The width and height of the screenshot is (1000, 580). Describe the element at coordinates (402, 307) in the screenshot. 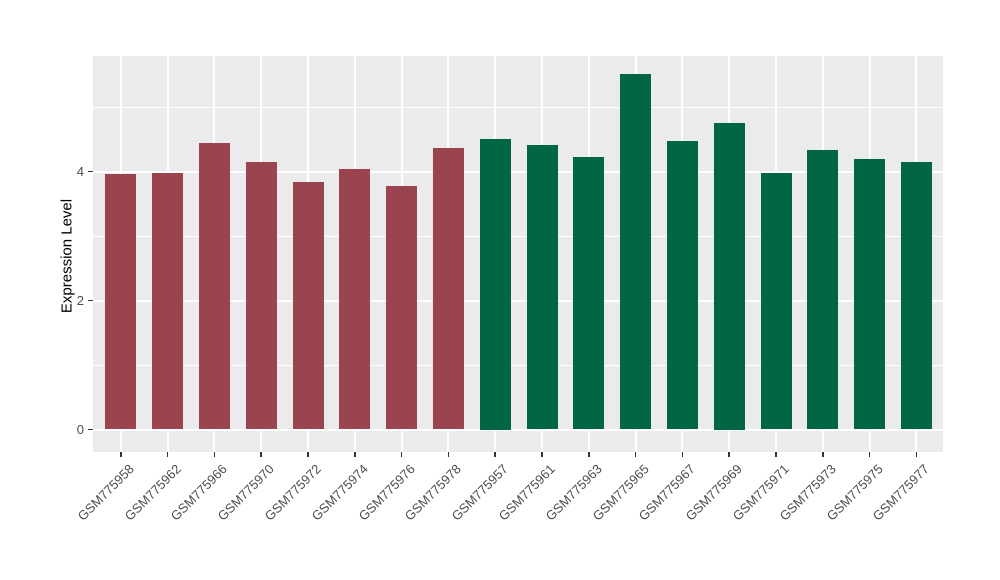

I see `bar-GSM775976` at that location.